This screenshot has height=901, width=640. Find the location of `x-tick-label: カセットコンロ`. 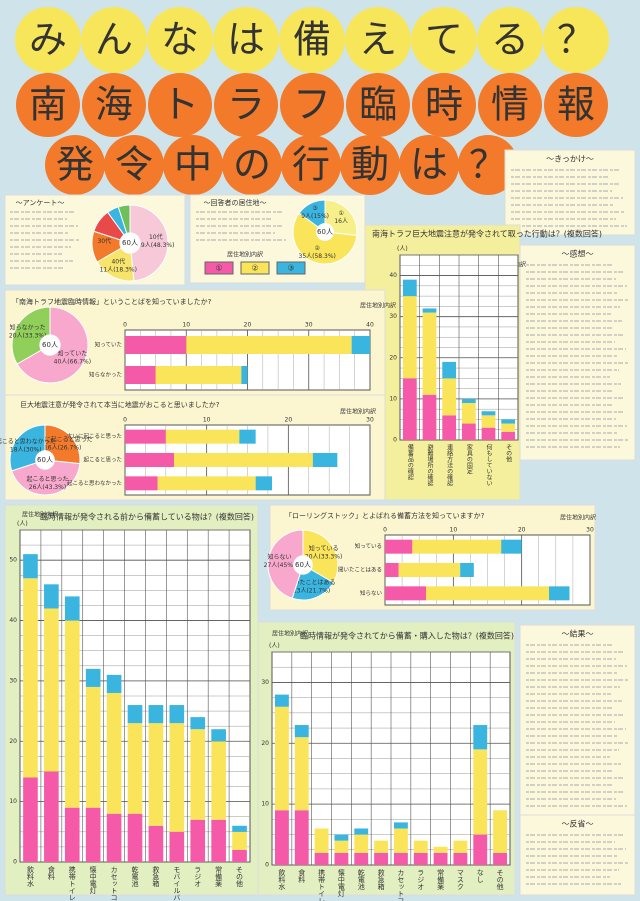

x-tick-label: カセットコンロ is located at coordinates (401, 885).